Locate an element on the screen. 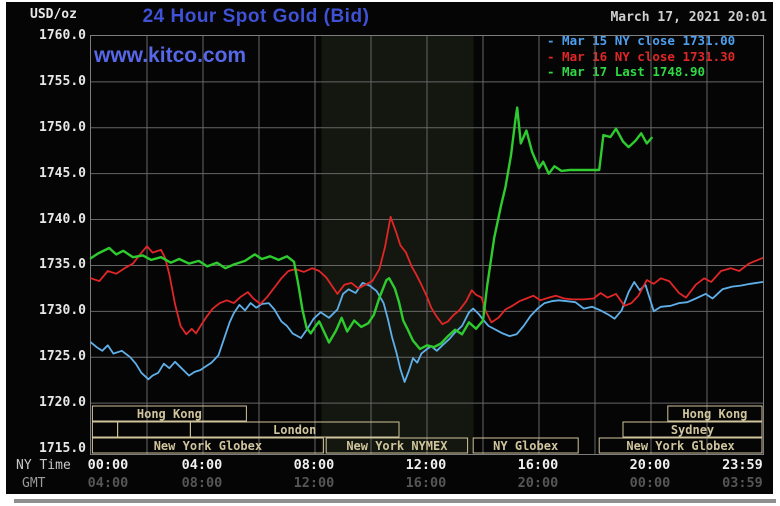 Image resolution: width=780 pixels, height=506 pixels. ny-time-tick: 16:00 is located at coordinates (538, 465).